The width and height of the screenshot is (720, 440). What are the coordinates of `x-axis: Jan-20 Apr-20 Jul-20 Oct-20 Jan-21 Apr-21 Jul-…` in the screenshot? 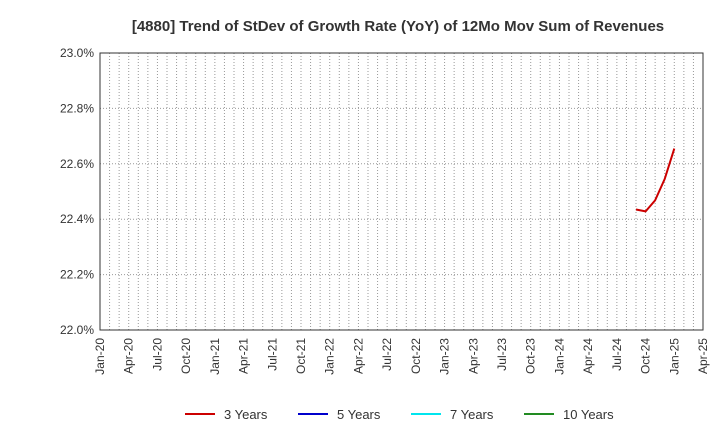 It's located at (401, 356).